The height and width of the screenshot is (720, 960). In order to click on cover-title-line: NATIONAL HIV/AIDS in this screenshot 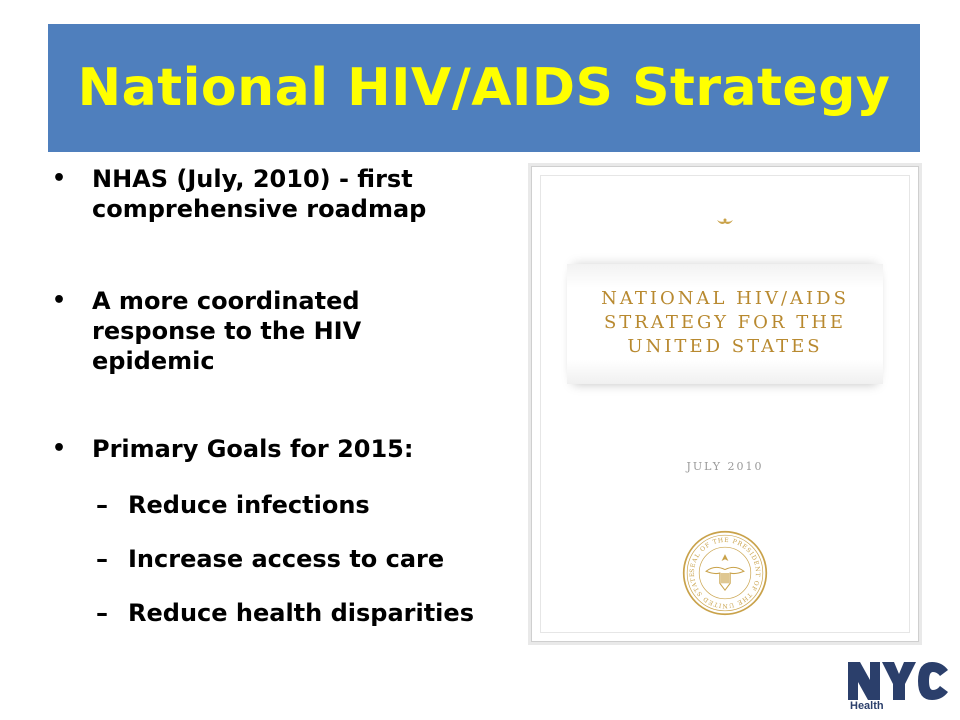, I will do `click(725, 298)`.